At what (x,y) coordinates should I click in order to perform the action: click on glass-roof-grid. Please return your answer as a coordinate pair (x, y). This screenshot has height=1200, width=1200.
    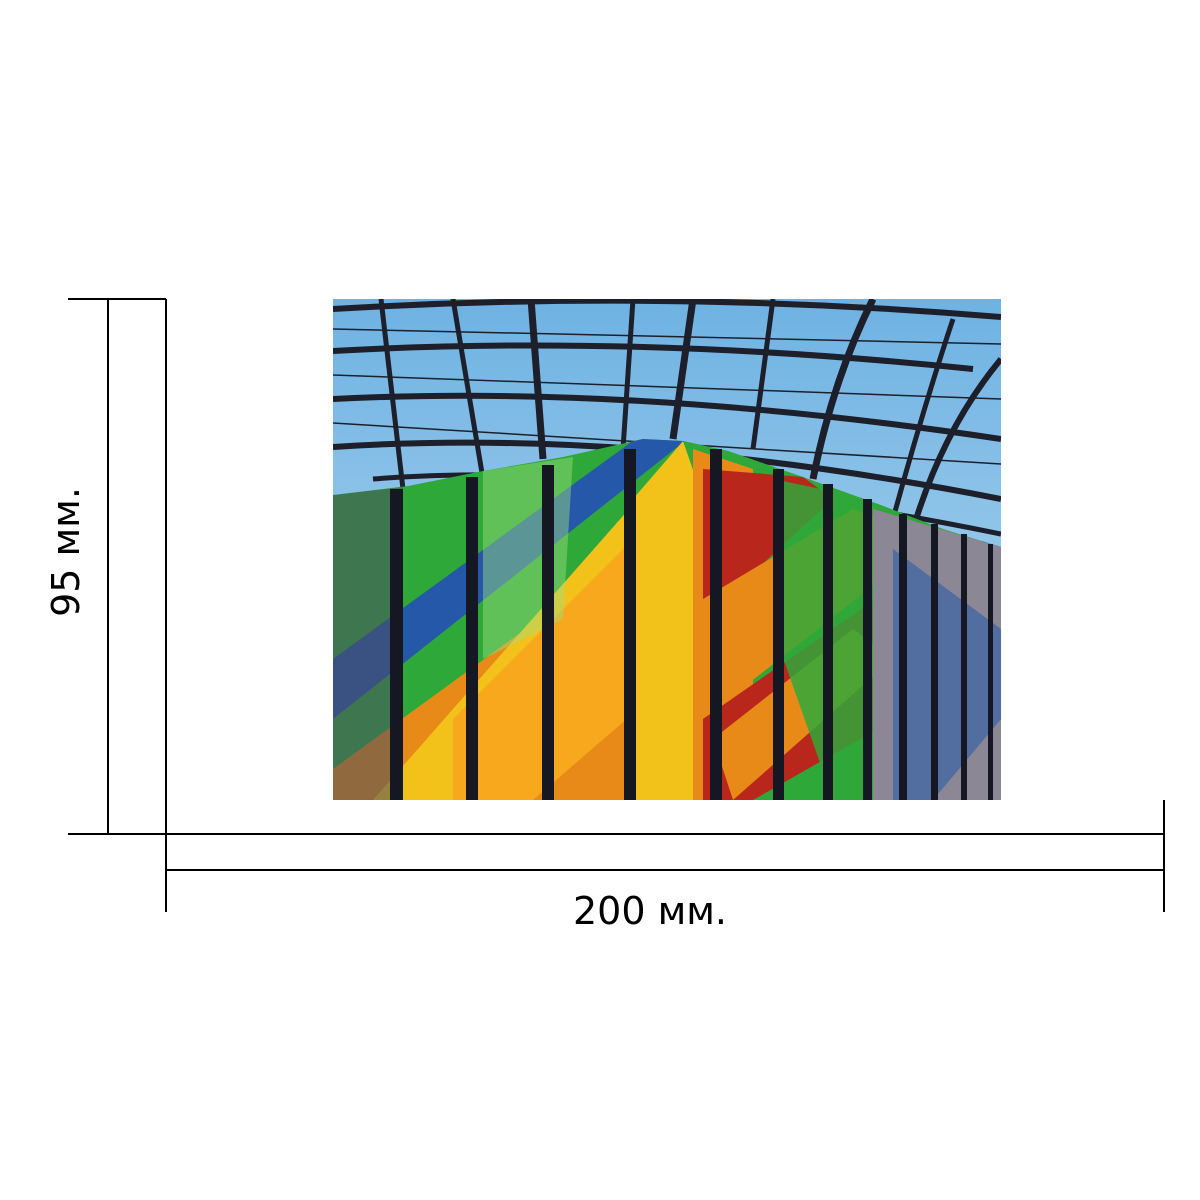
    Looking at the image, I should click on (667, 418).